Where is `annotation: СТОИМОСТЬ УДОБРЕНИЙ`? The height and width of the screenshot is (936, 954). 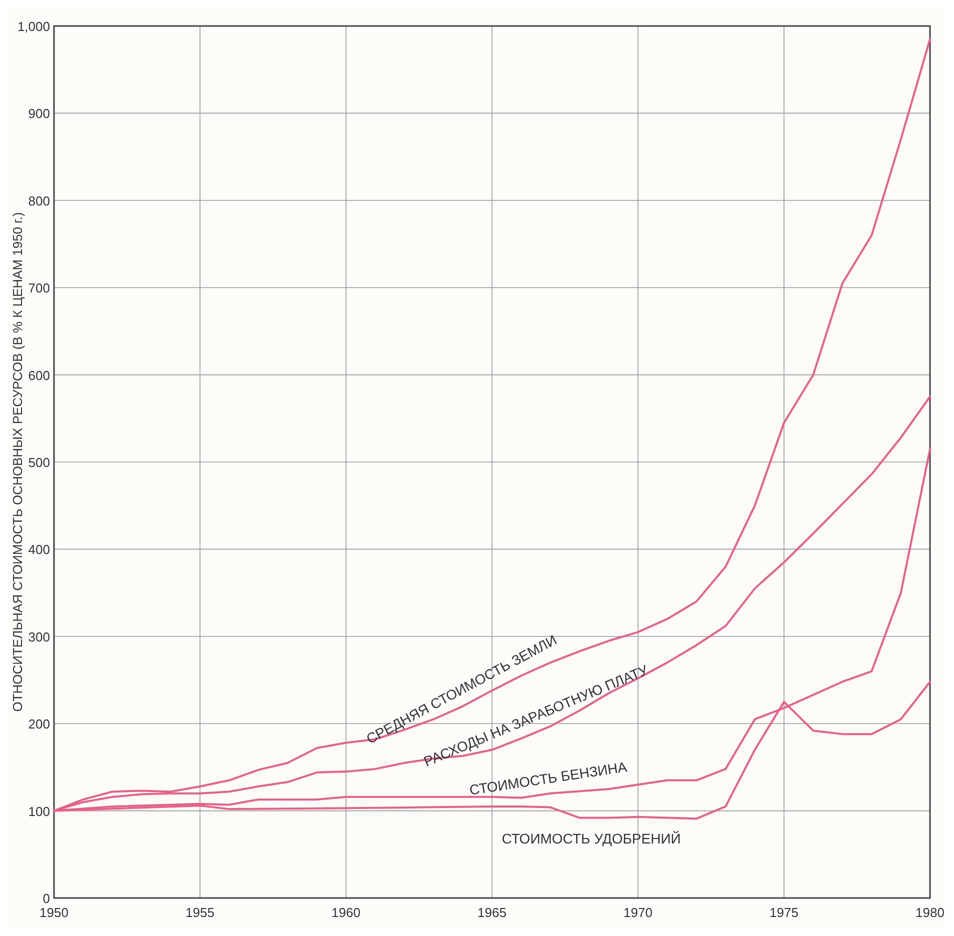 annotation: СТОИМОСТЬ УДОБРЕНИЙ is located at coordinates (591, 838).